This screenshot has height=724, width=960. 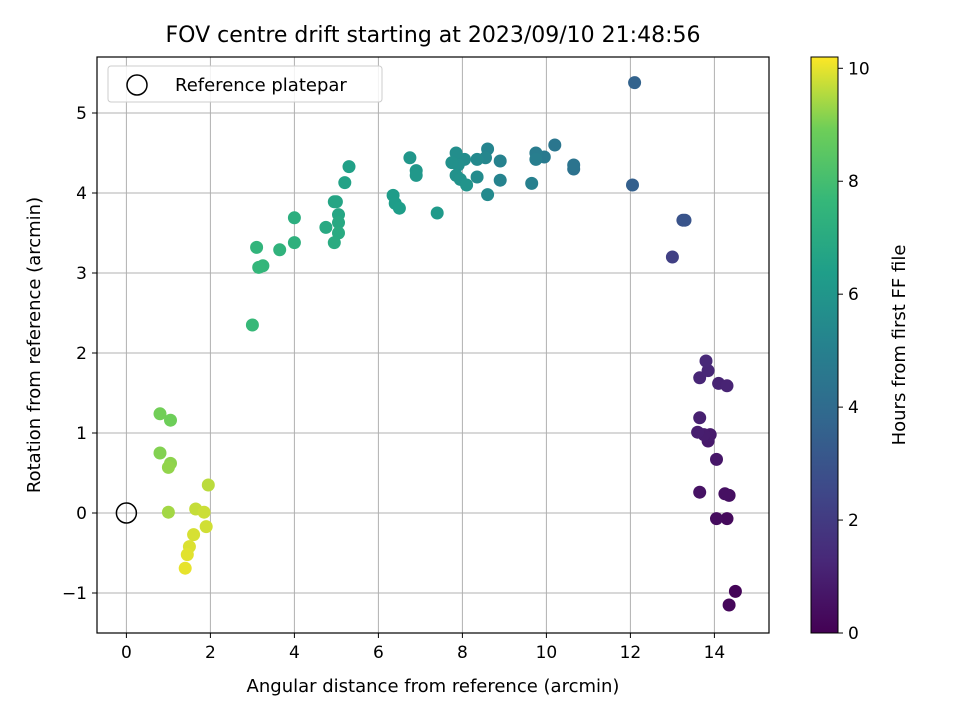 I want to click on x-tick-label: 6, so click(x=378, y=653).